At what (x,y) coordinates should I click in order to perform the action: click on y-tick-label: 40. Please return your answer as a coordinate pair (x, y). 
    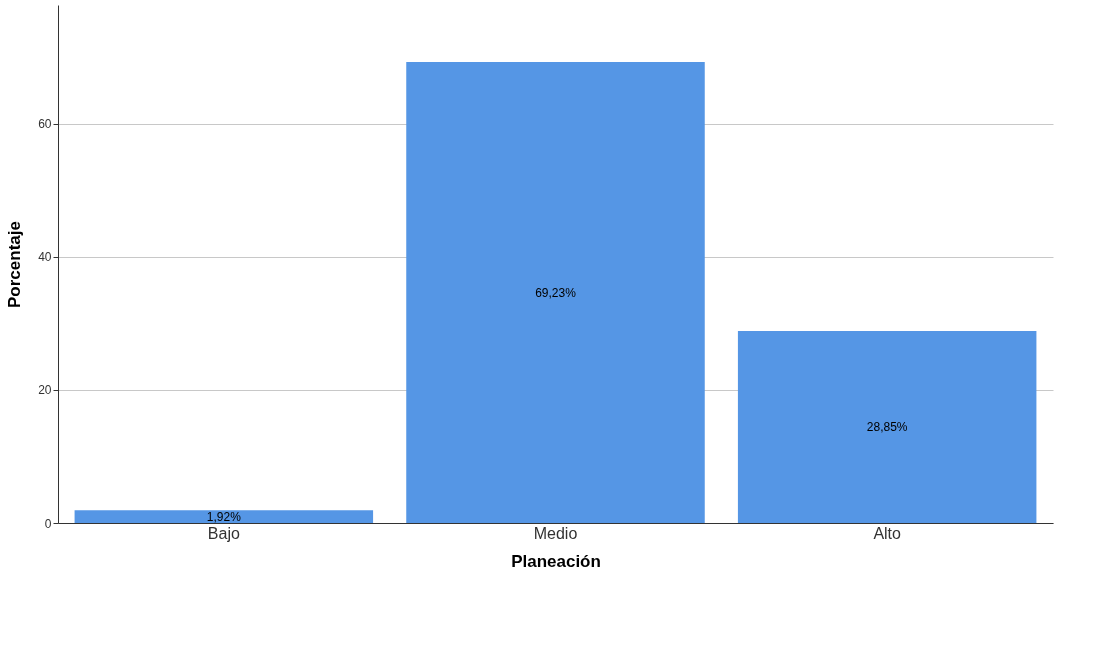
    Looking at the image, I should click on (45, 257).